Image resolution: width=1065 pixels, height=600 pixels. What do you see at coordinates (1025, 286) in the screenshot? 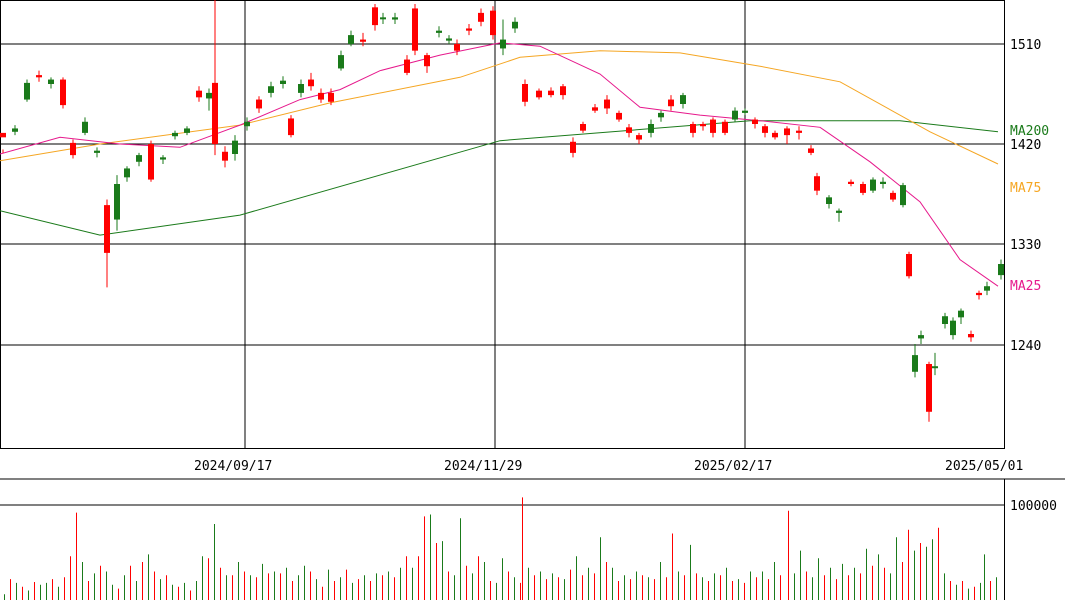
I see `ma25-label: MA25` at bounding box center [1025, 286].